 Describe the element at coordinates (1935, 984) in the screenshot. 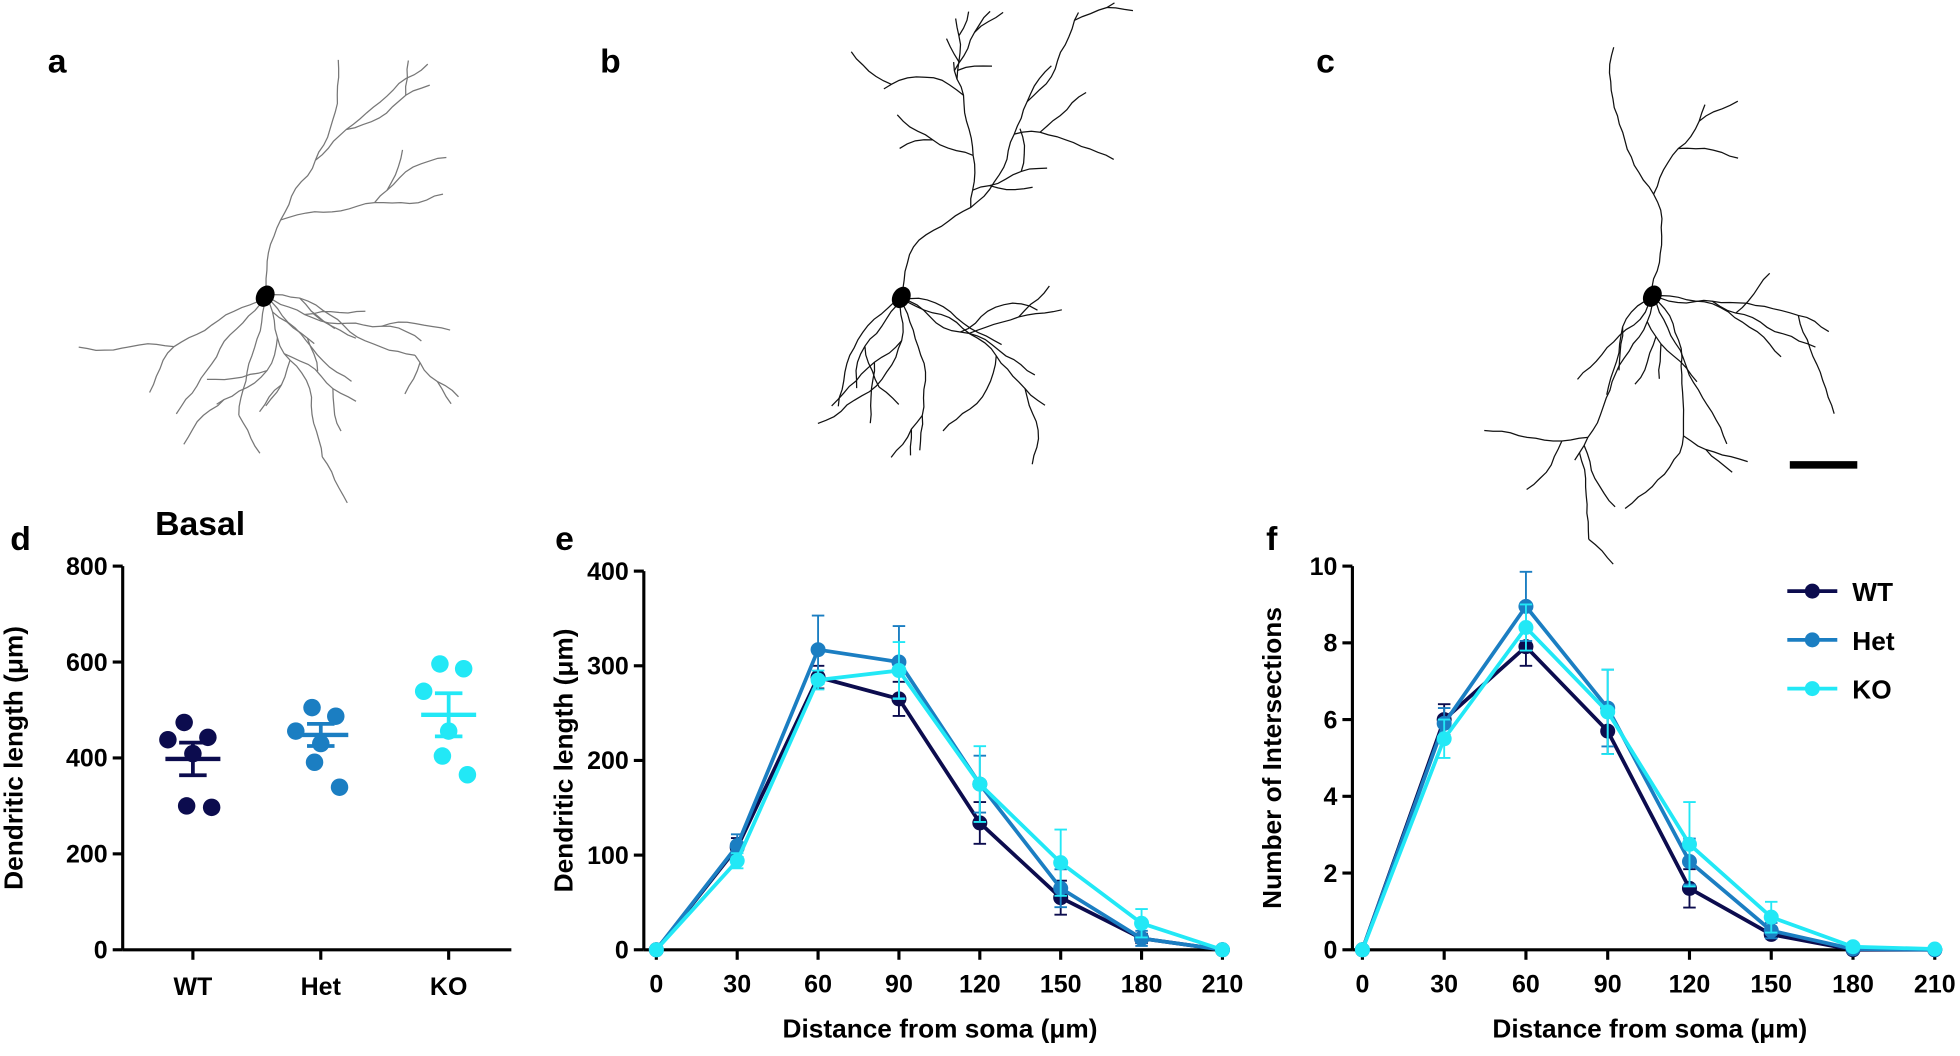

I see `x-tick-label: 210` at that location.